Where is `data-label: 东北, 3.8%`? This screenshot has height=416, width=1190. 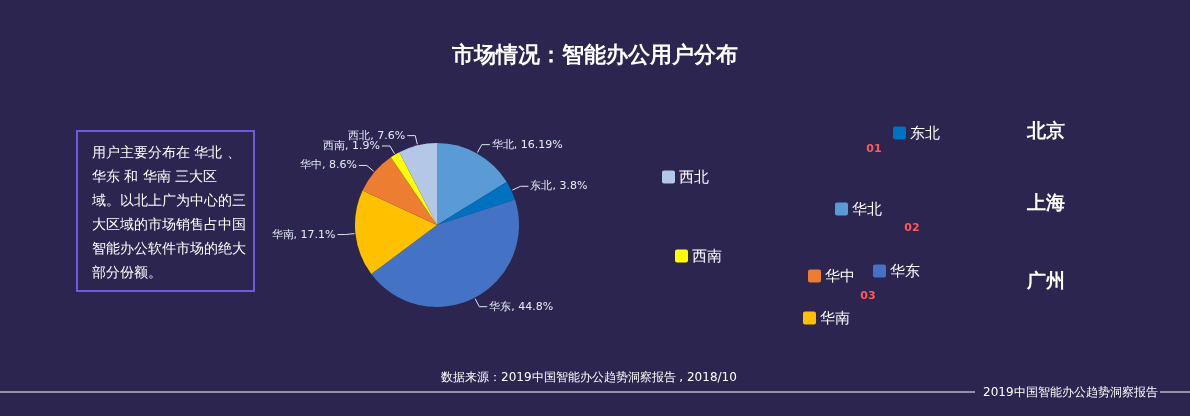 data-label: 东北, 3.8% is located at coordinates (559, 186).